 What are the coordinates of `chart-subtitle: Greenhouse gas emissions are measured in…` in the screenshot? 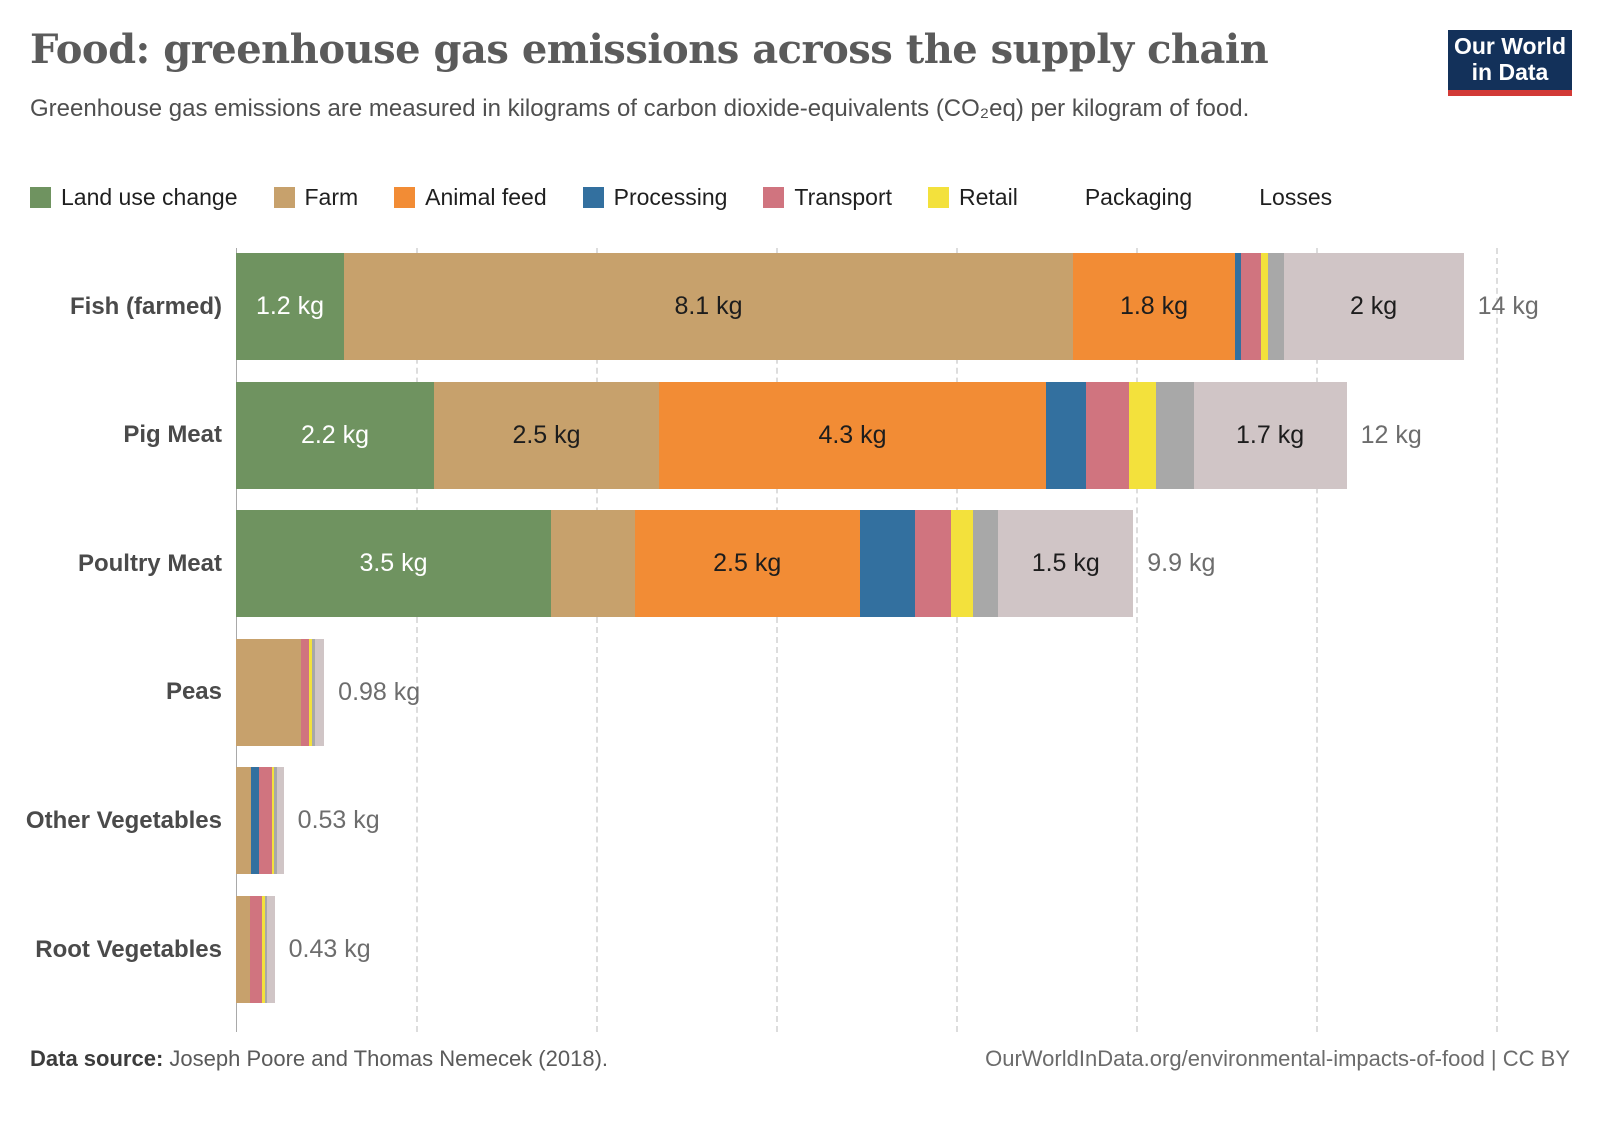 It's located at (640, 108).